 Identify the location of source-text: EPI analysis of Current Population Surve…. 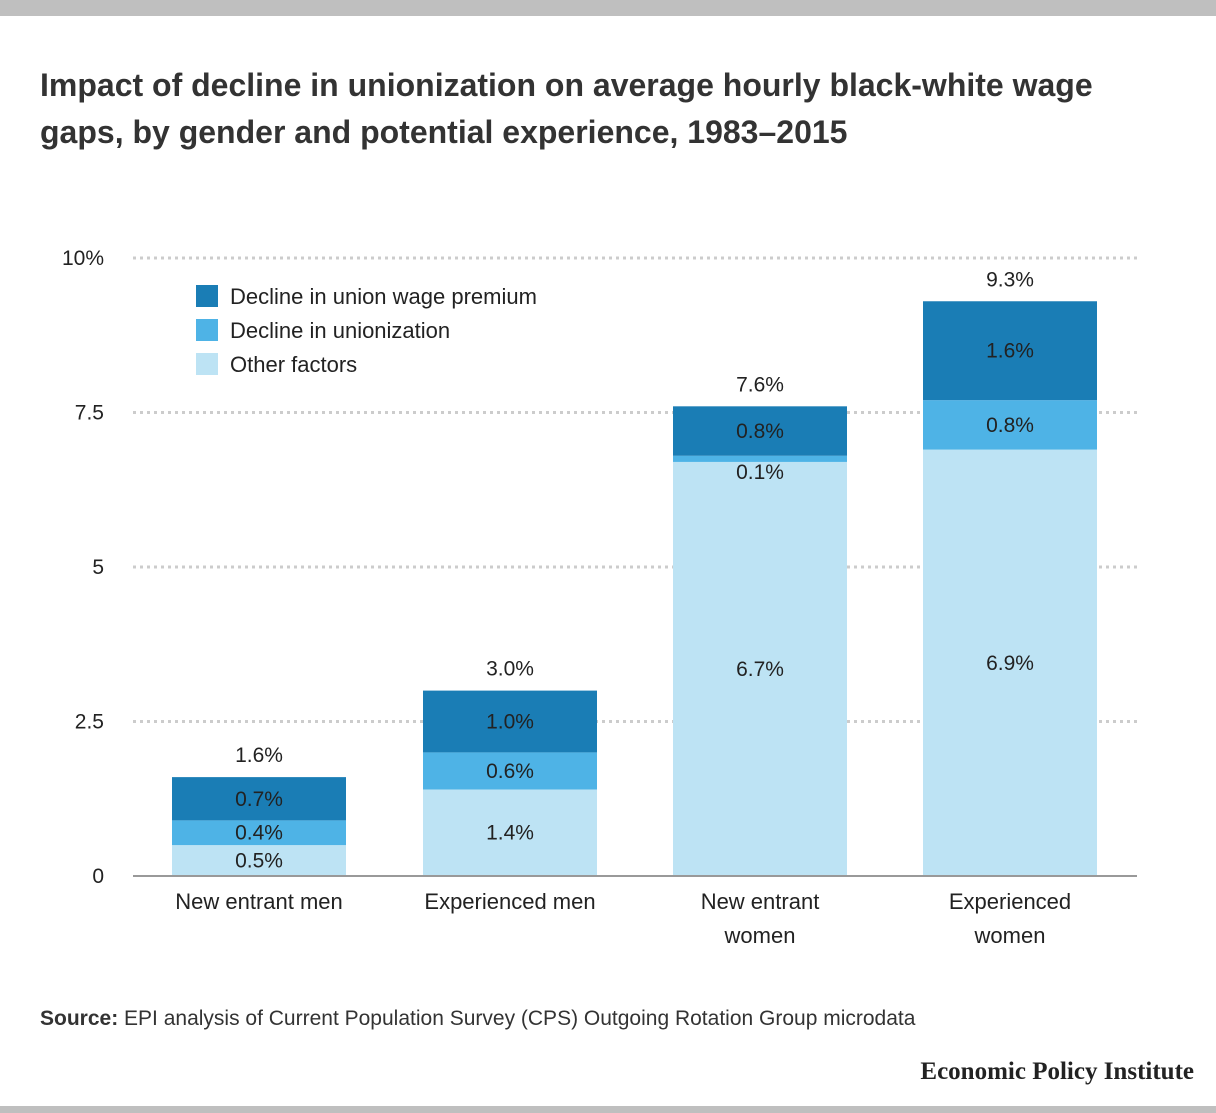
(520, 1018).